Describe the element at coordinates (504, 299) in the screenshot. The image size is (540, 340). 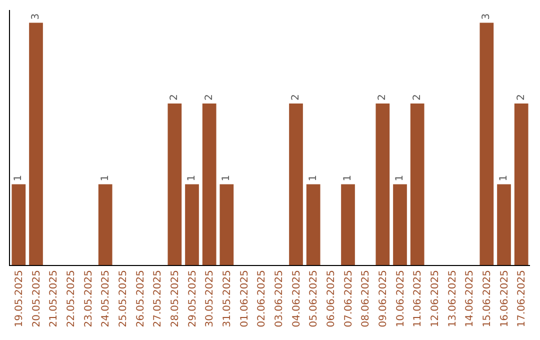
I see `x-tick-label: 16.06.2025` at that location.